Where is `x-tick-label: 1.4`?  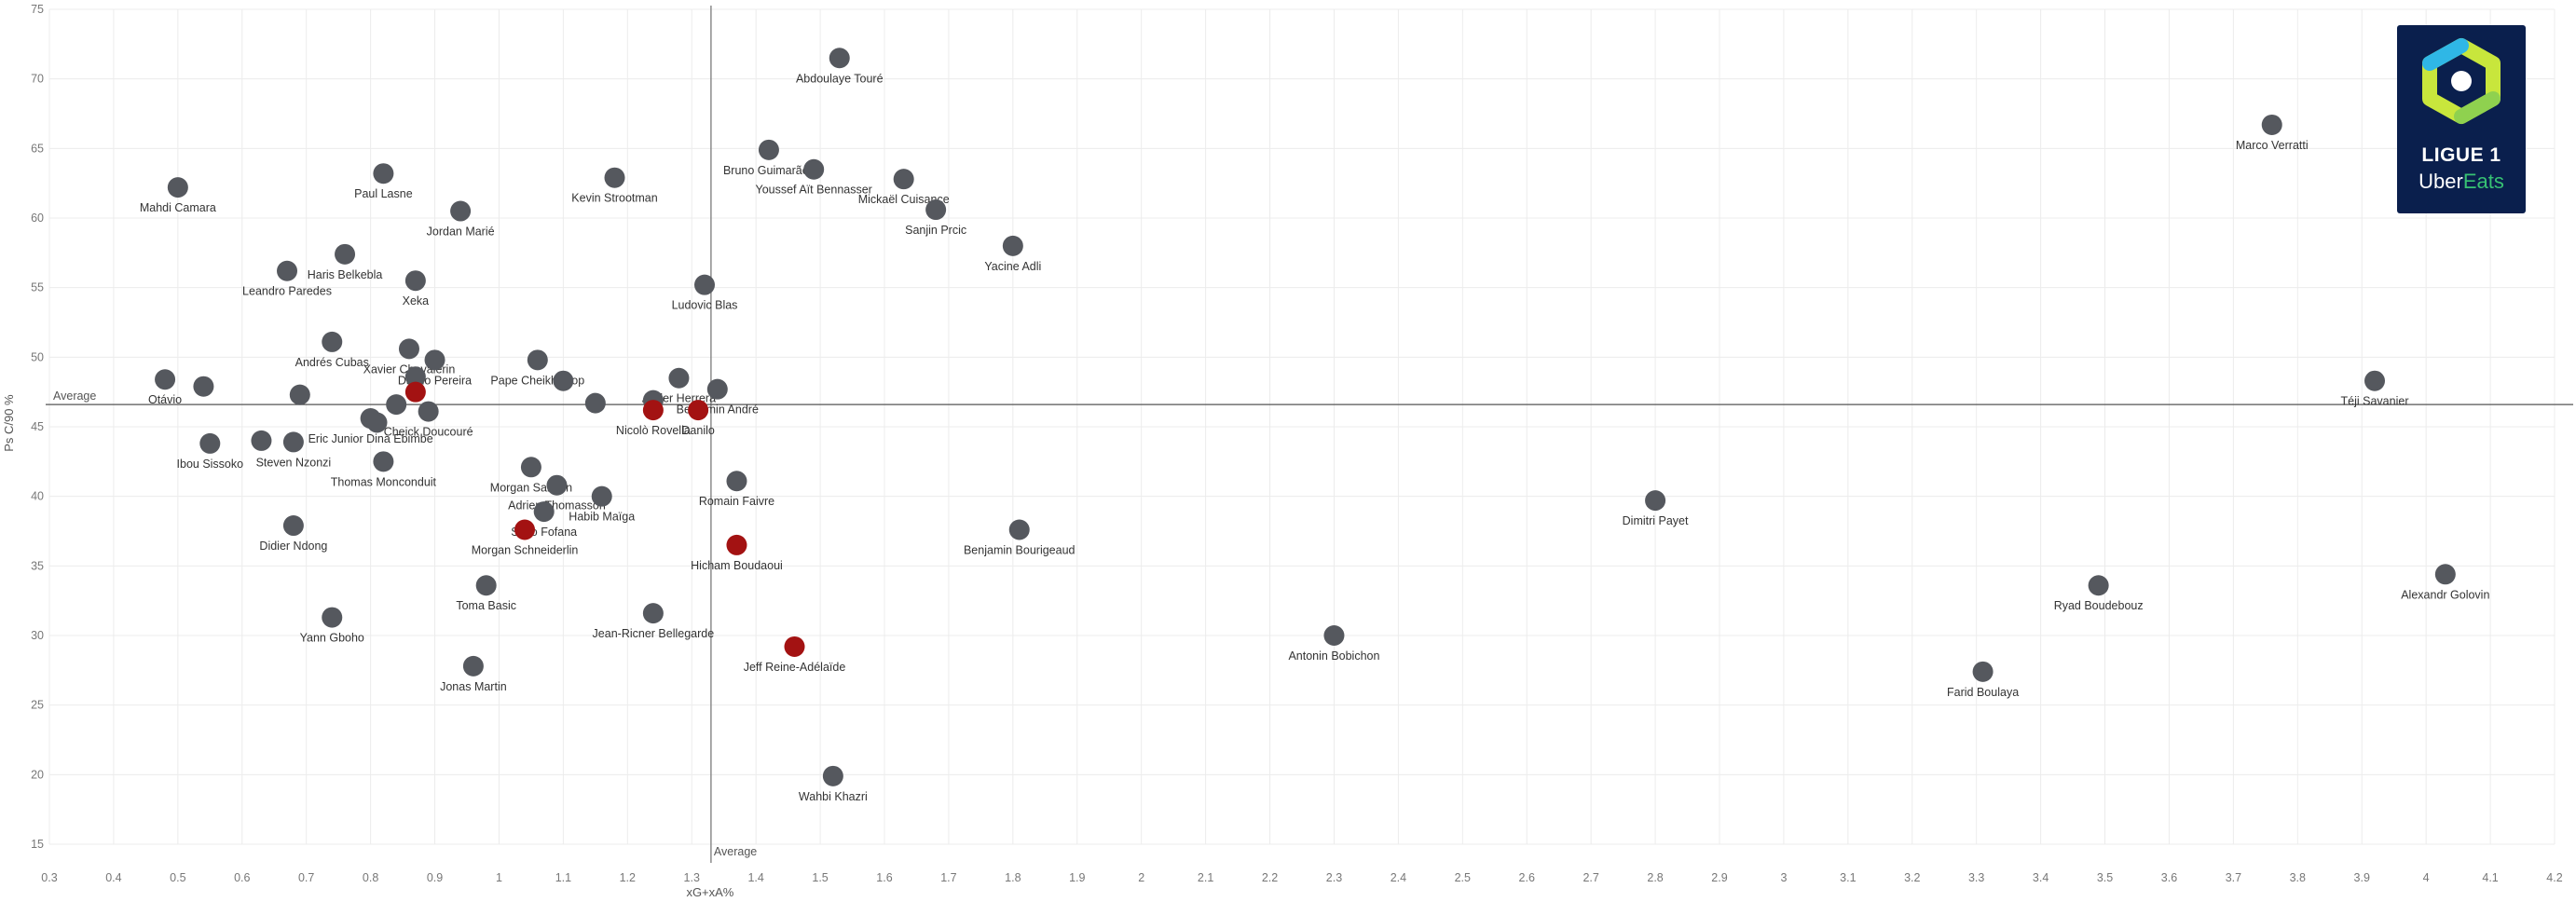 x-tick-label: 1.4 is located at coordinates (755, 877).